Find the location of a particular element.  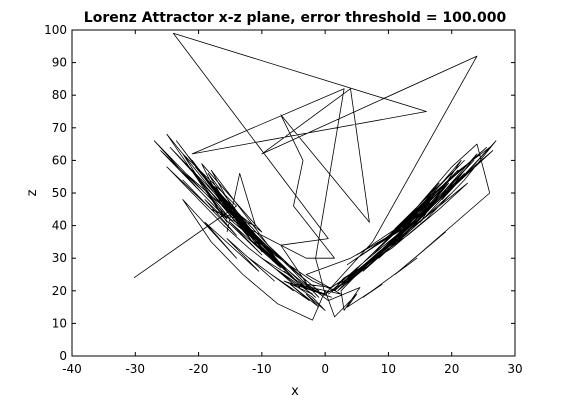

y-tick-label: 0 is located at coordinates (63, 356).